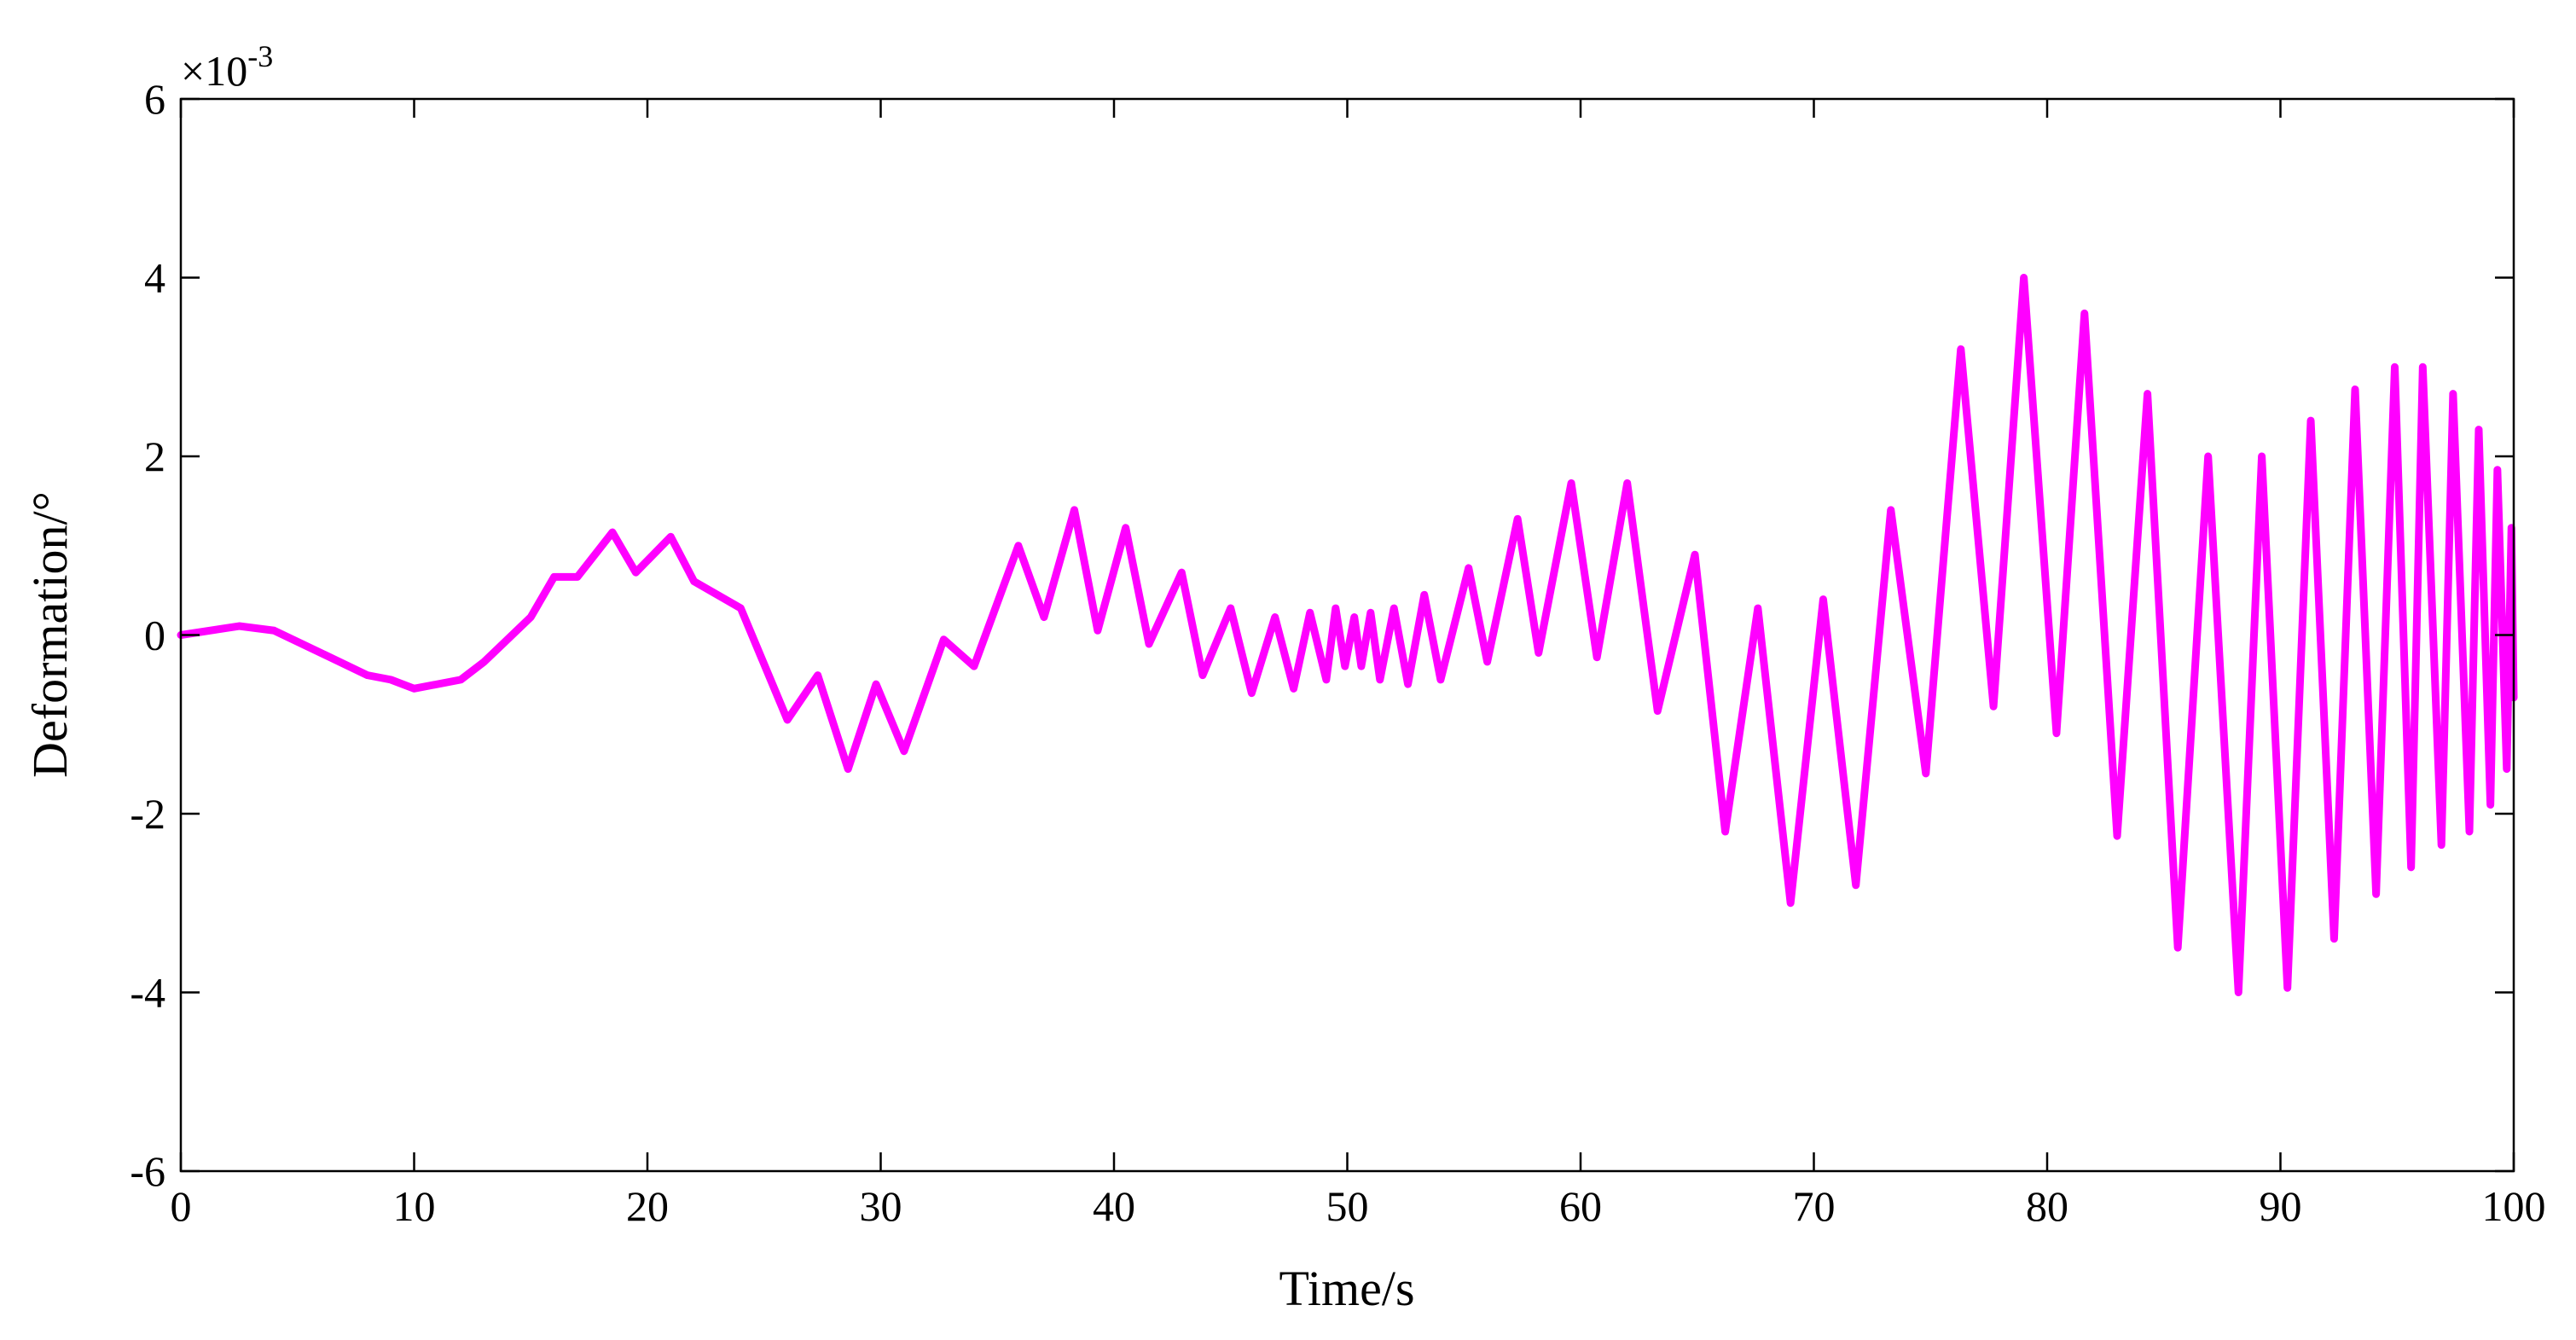  What do you see at coordinates (147, 993) in the screenshot?
I see `y-tick-label: -4` at bounding box center [147, 993].